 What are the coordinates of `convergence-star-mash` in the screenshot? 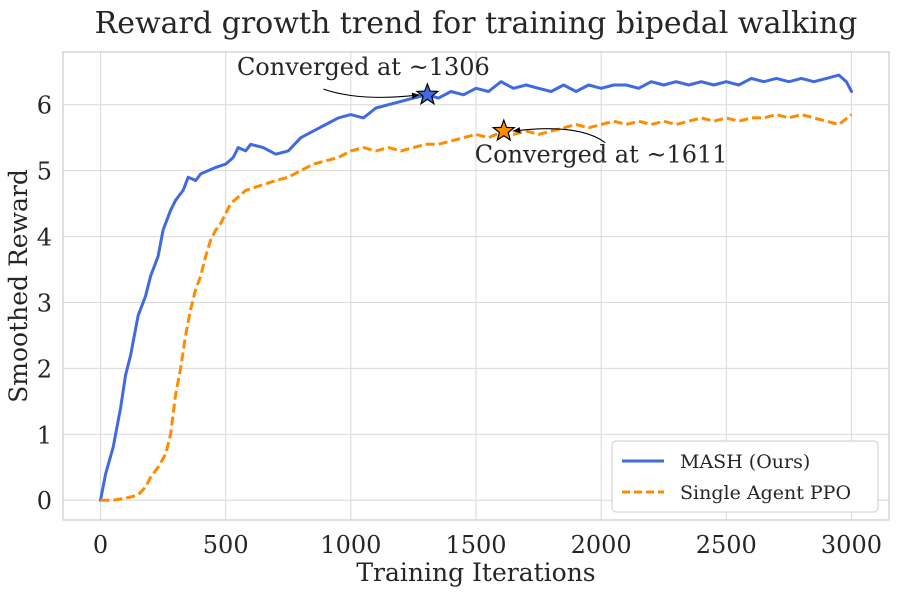 It's located at (427, 94).